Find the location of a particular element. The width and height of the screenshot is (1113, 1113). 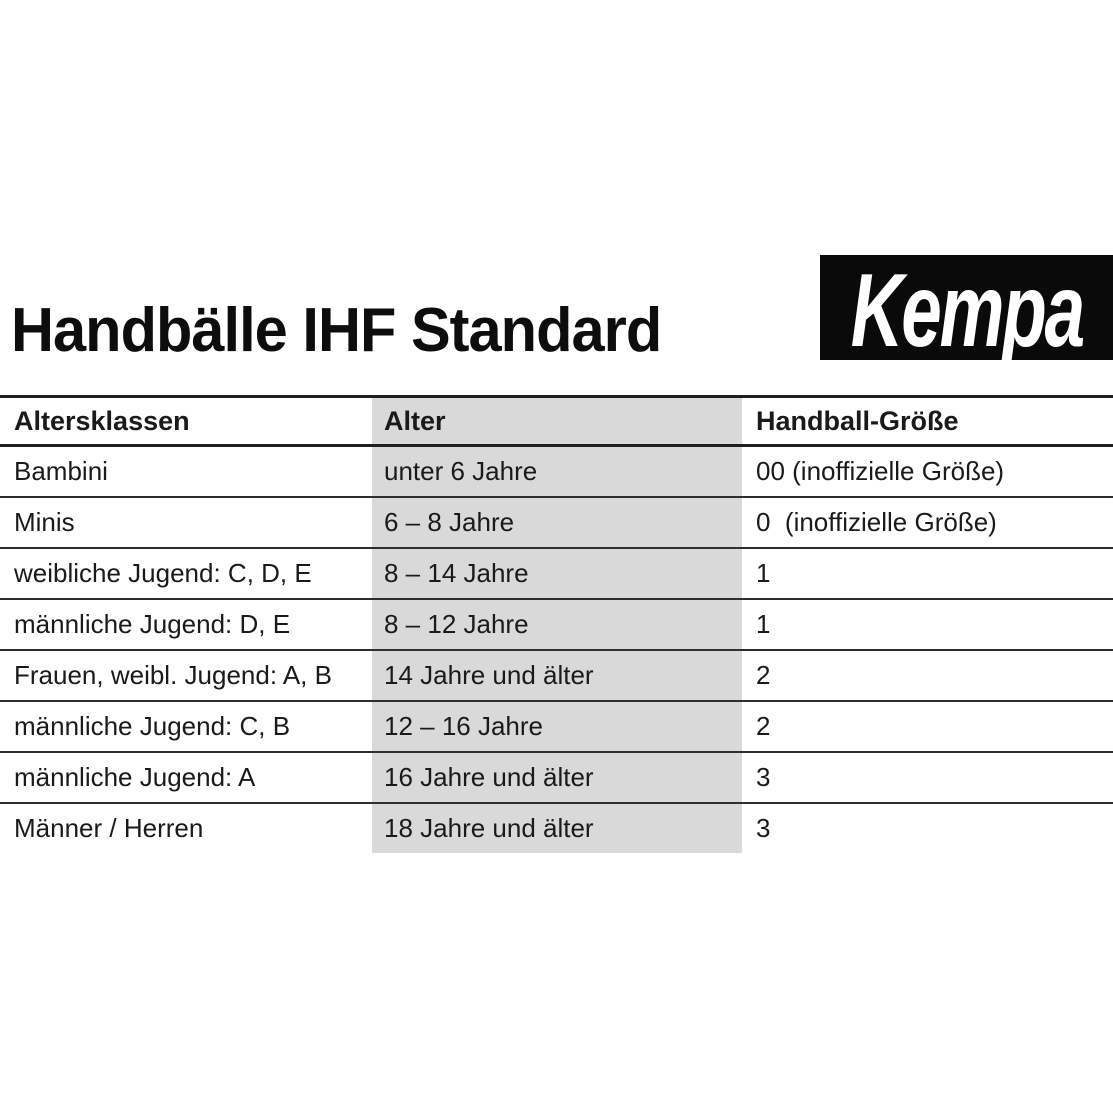

cell-alter: 12 – 16 Jahre is located at coordinates (557, 727).